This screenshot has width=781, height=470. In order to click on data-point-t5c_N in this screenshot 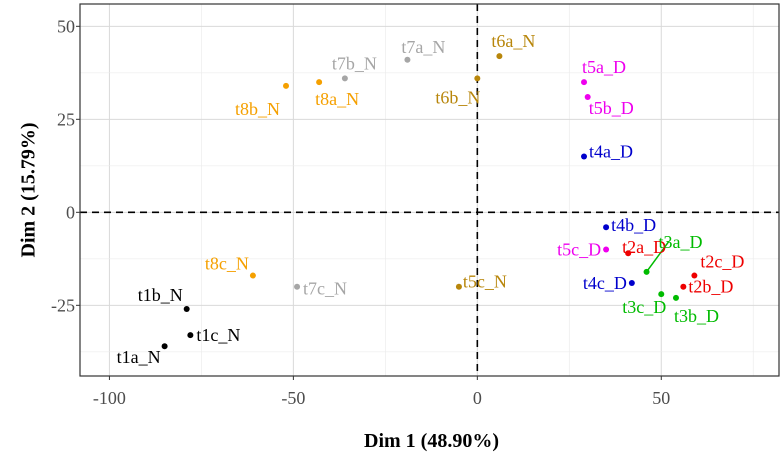, I will do `click(458, 286)`.